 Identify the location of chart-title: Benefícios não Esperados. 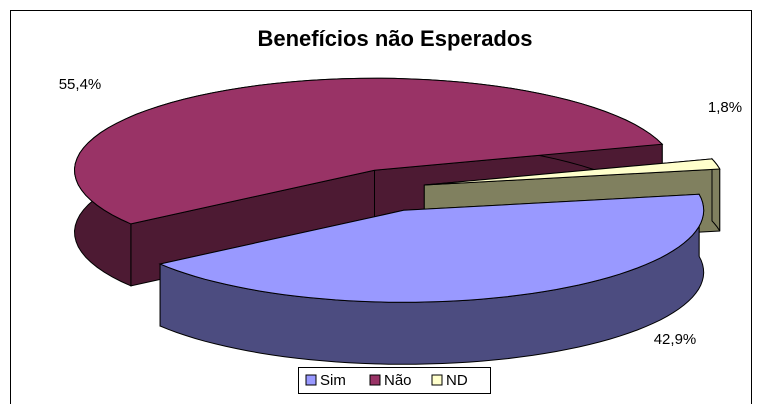
(394, 38).